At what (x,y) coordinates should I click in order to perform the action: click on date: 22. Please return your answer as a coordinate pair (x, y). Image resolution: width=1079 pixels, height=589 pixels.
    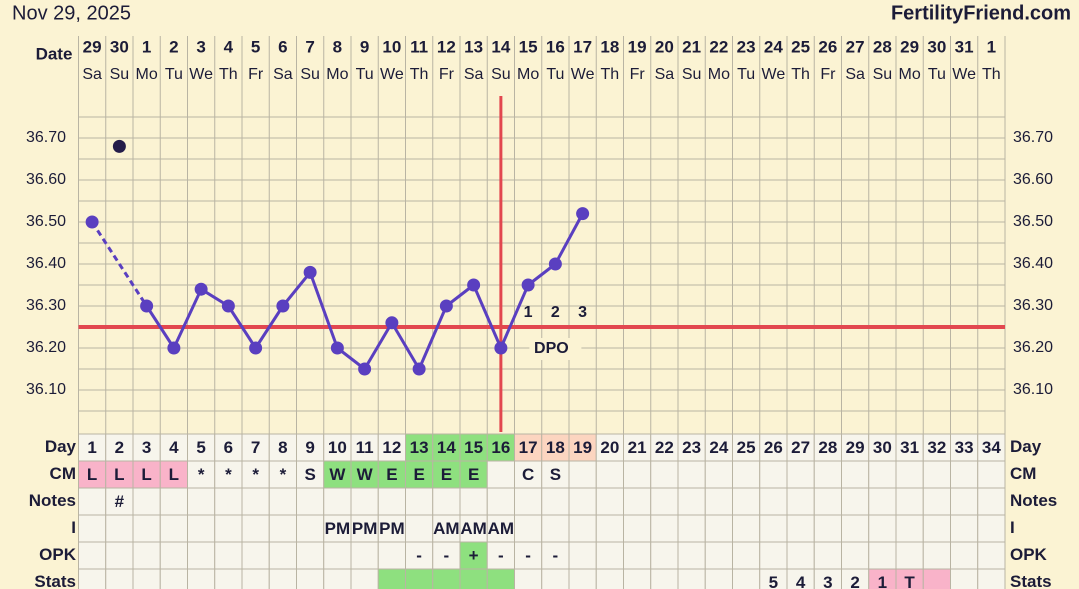
    Looking at the image, I should click on (718, 46).